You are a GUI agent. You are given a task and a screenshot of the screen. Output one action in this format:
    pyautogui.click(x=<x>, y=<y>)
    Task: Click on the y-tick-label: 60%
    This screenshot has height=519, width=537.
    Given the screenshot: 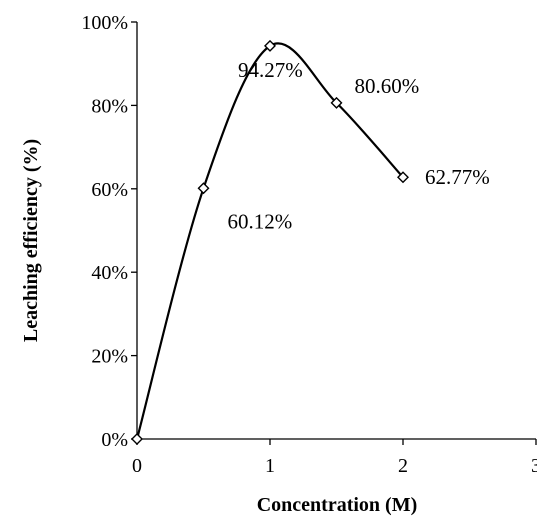 What is the action you would take?
    pyautogui.click(x=109, y=190)
    